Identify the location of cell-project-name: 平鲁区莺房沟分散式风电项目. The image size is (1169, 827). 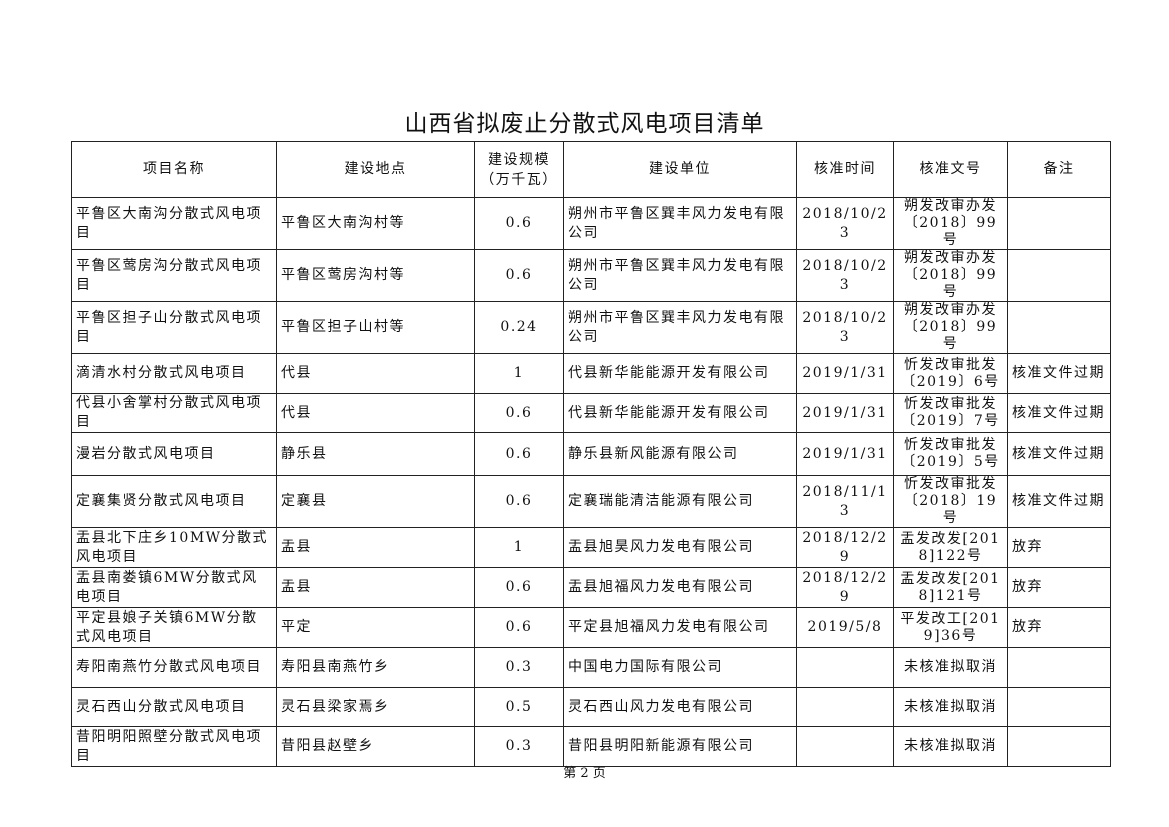
(174, 275).